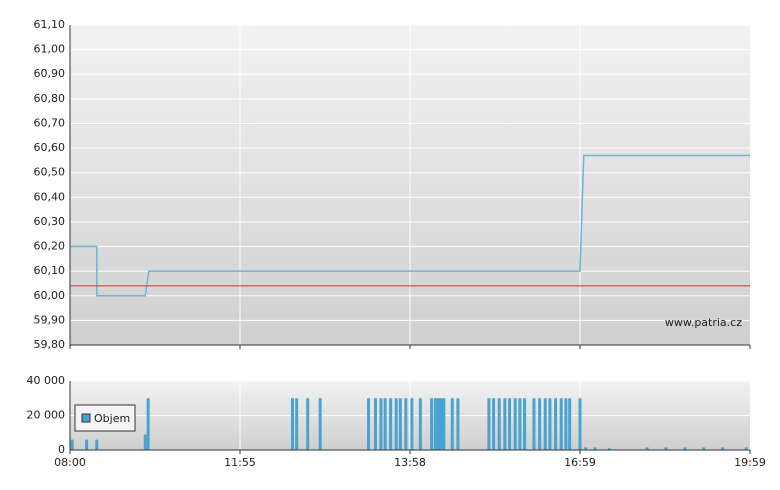 This screenshot has height=490, width=780. I want to click on y-tick-label: 60,80, so click(50, 98).